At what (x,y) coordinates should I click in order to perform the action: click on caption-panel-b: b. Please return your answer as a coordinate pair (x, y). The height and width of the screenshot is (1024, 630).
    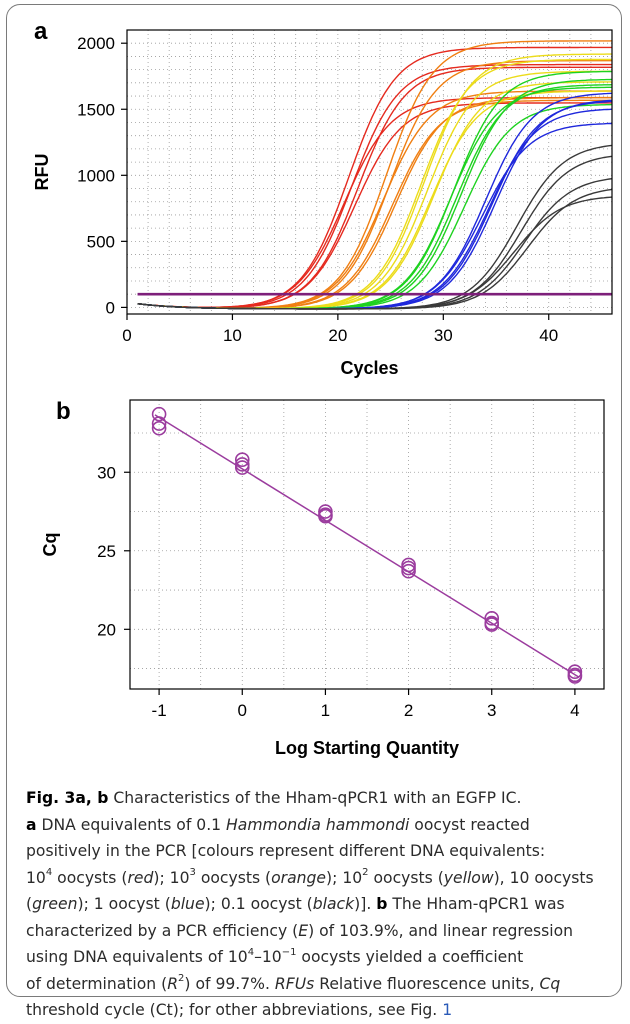
    Looking at the image, I should click on (382, 904).